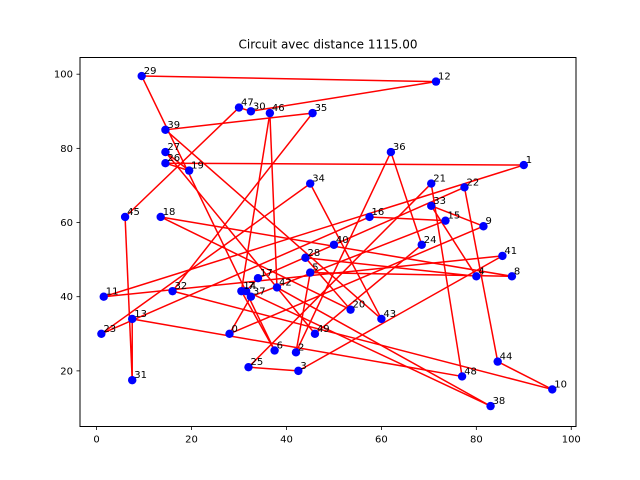 The height and width of the screenshot is (480, 640). I want to click on city-label-25: 25, so click(256, 362).